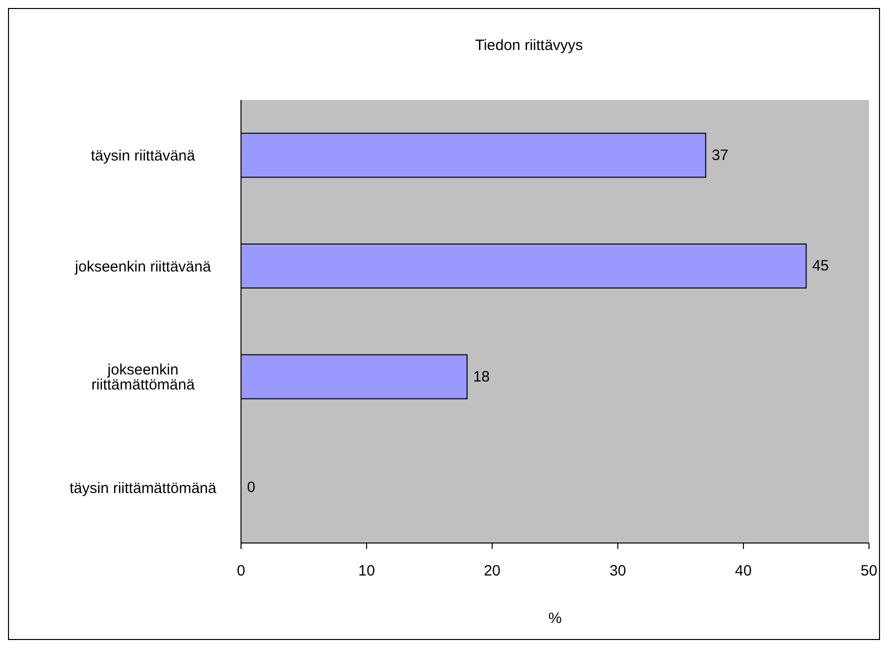 The height and width of the screenshot is (652, 890). What do you see at coordinates (869, 571) in the screenshot?
I see `x-tick-label: 50` at bounding box center [869, 571].